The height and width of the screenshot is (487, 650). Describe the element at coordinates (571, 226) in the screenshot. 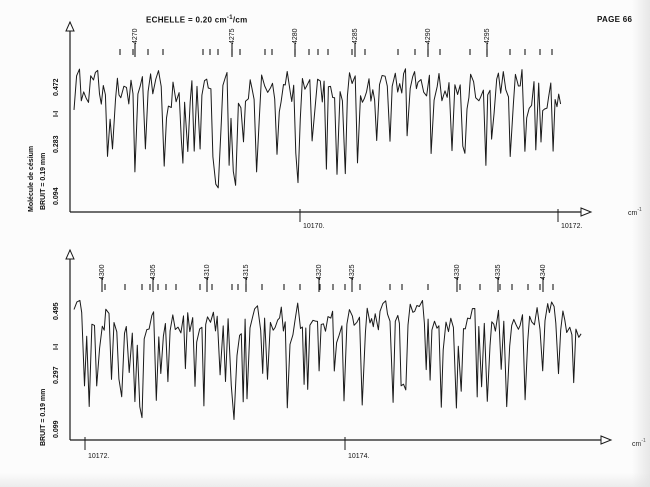

I see `panel1-x-tick-label: 10172.` at that location.